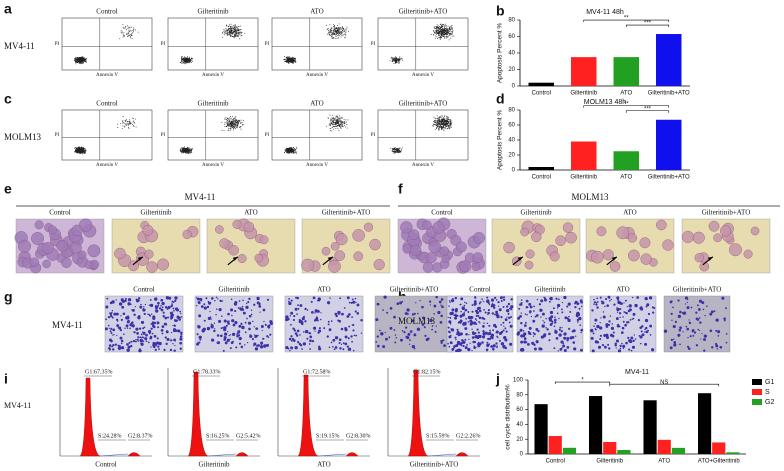  I want to click on condition-title: ATO, so click(316, 12).